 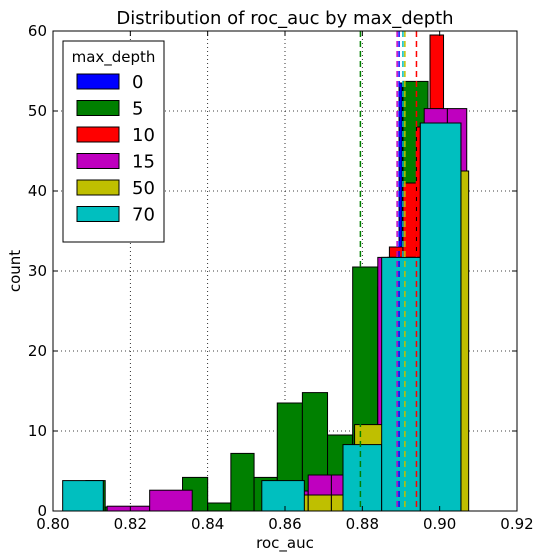 I want to click on y-axis-label: count, so click(x=15, y=271).